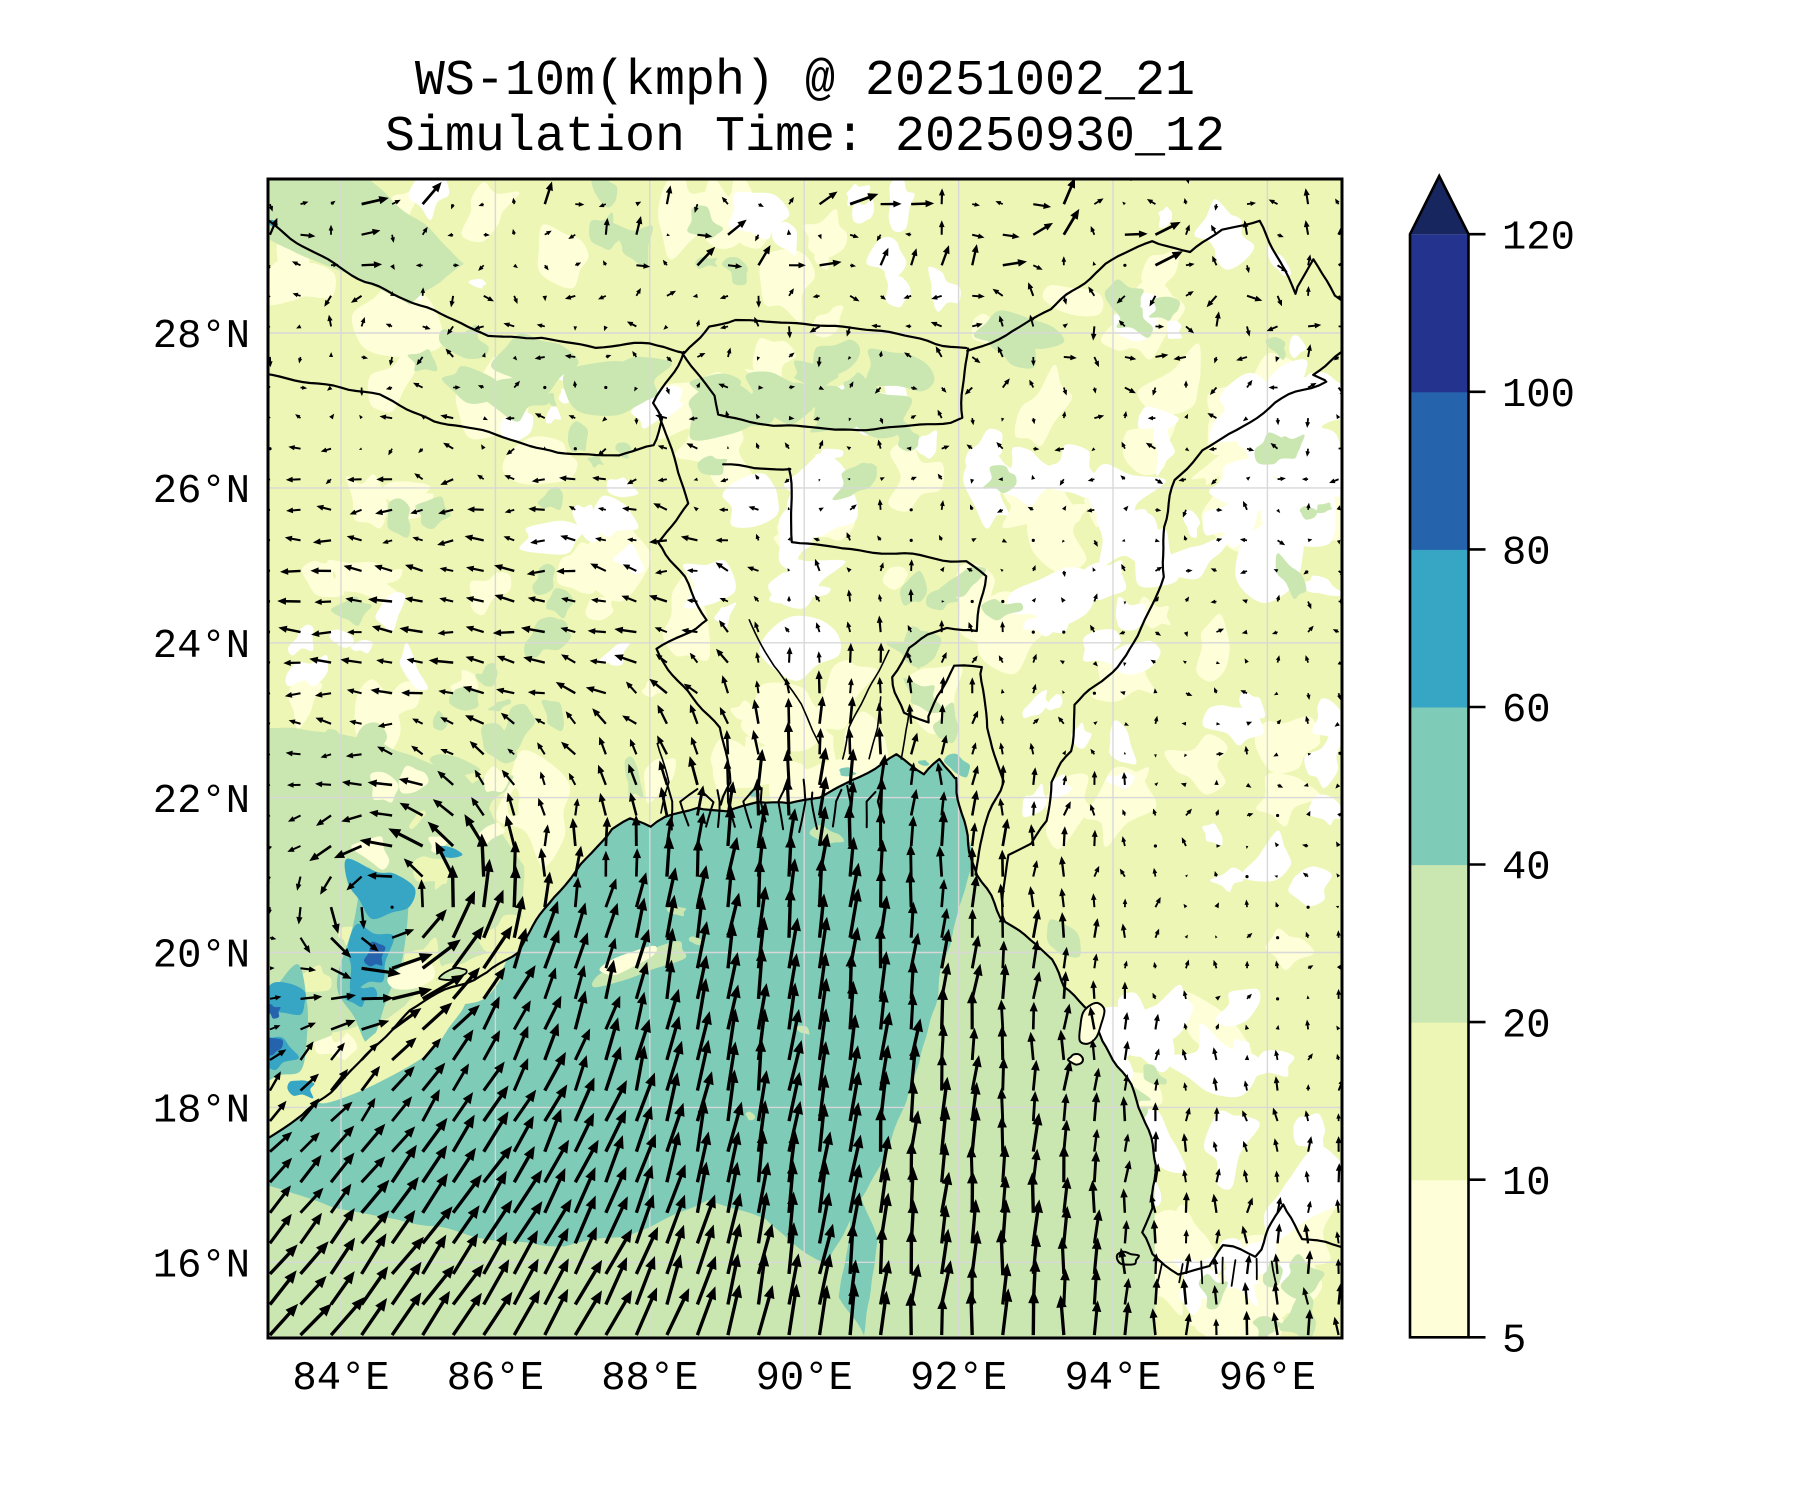  I want to click on svg-text: 92°E, so click(958, 1379).